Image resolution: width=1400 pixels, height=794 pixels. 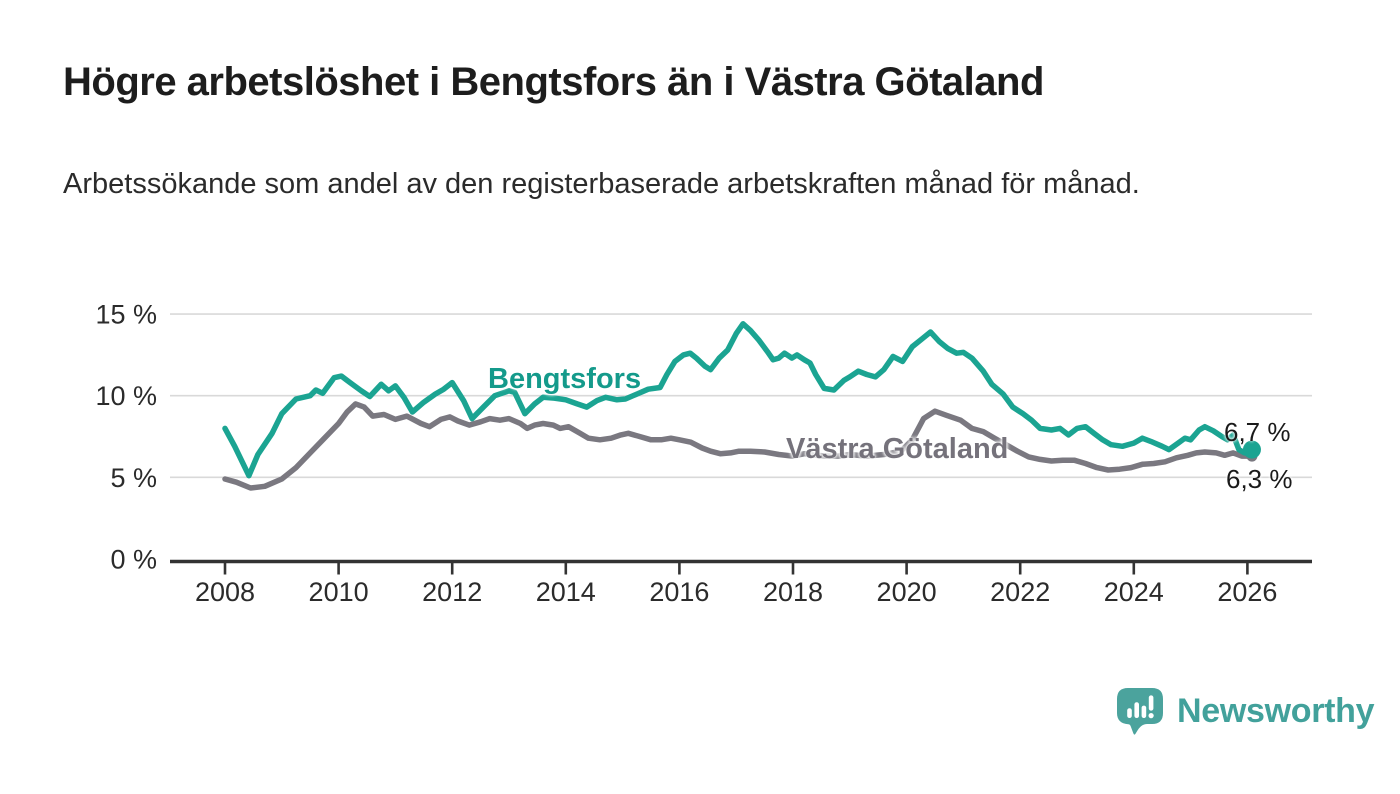 What do you see at coordinates (133, 478) in the screenshot?
I see `y-tick-label: 5 %` at bounding box center [133, 478].